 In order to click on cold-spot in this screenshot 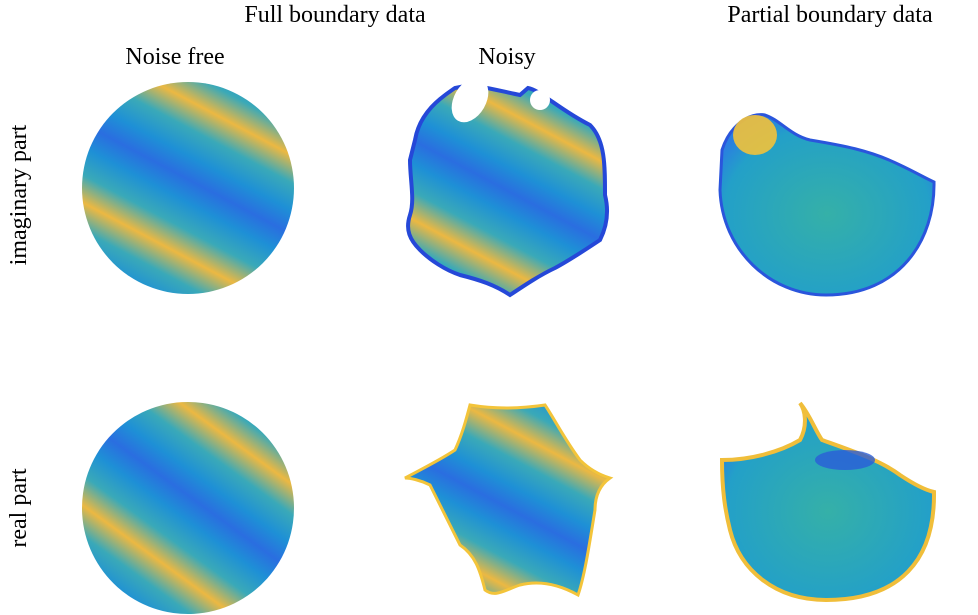, I will do `click(845, 460)`.